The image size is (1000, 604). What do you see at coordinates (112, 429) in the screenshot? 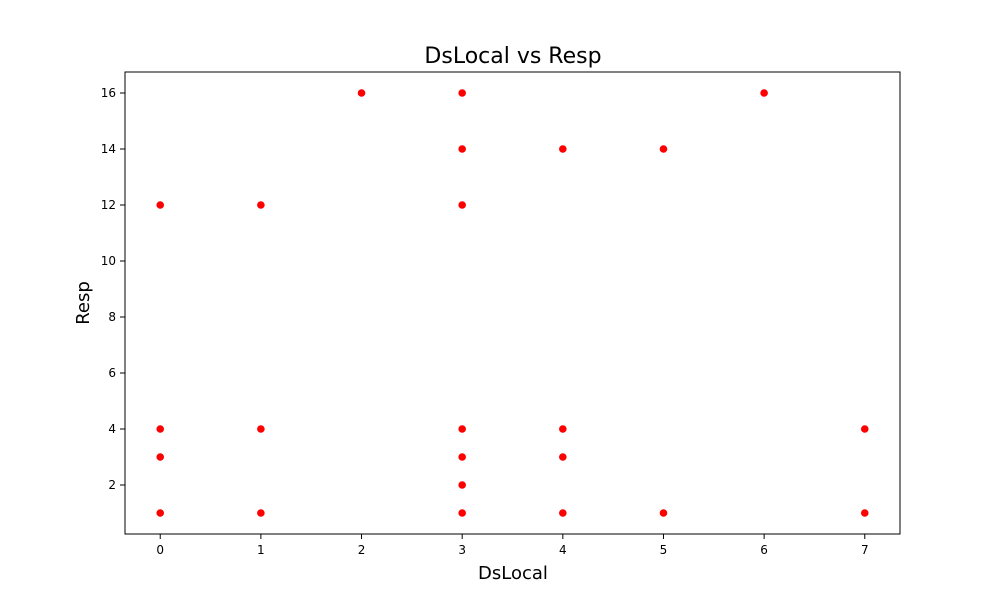
I see `y-tick-label: 4` at bounding box center [112, 429].